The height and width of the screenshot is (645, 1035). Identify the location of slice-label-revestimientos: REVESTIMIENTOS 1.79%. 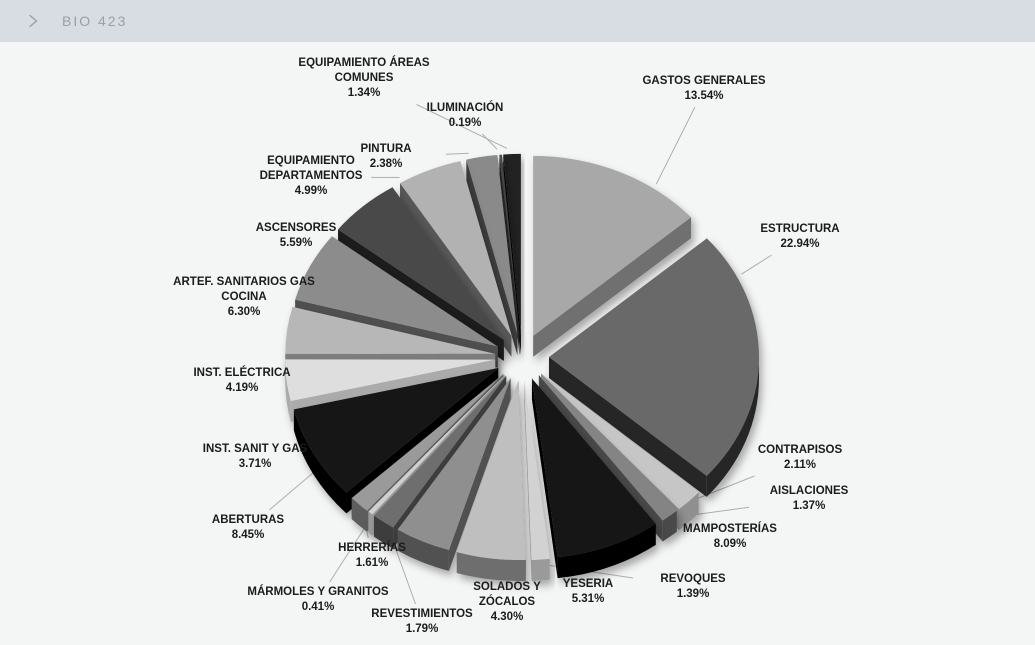
(421, 622).